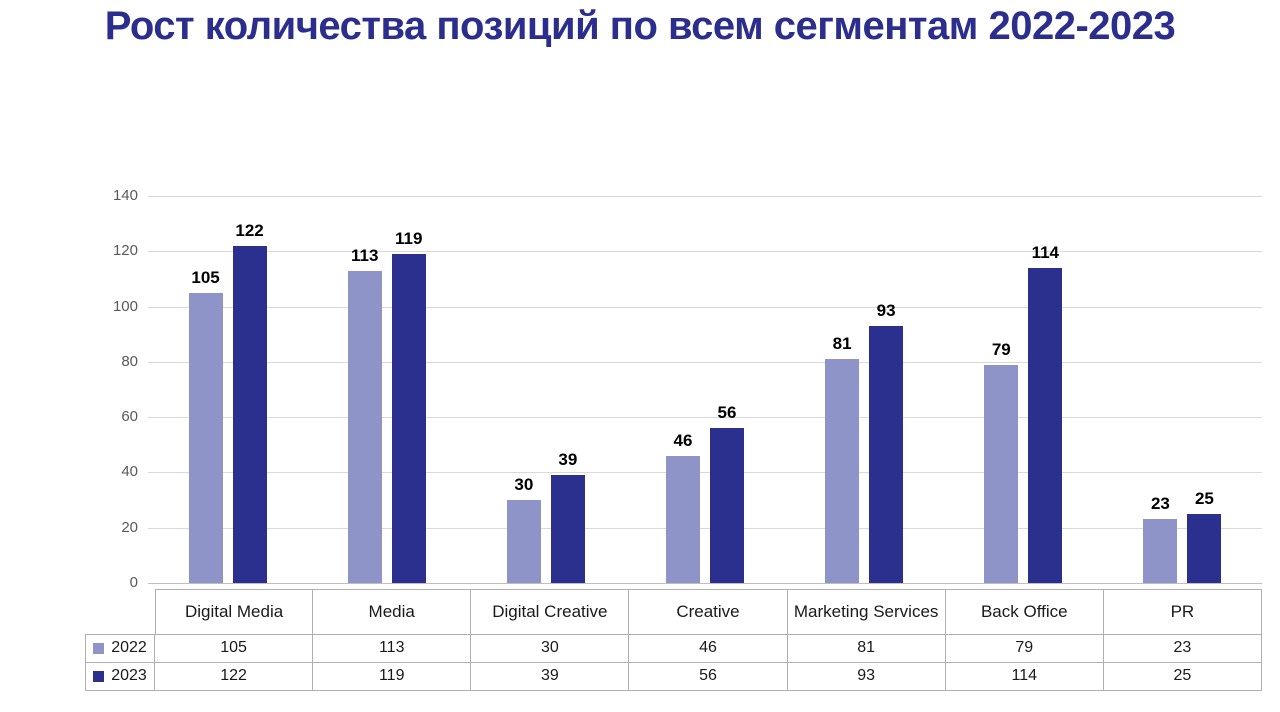  I want to click on y-axis-tick-label: 20, so click(129, 527).